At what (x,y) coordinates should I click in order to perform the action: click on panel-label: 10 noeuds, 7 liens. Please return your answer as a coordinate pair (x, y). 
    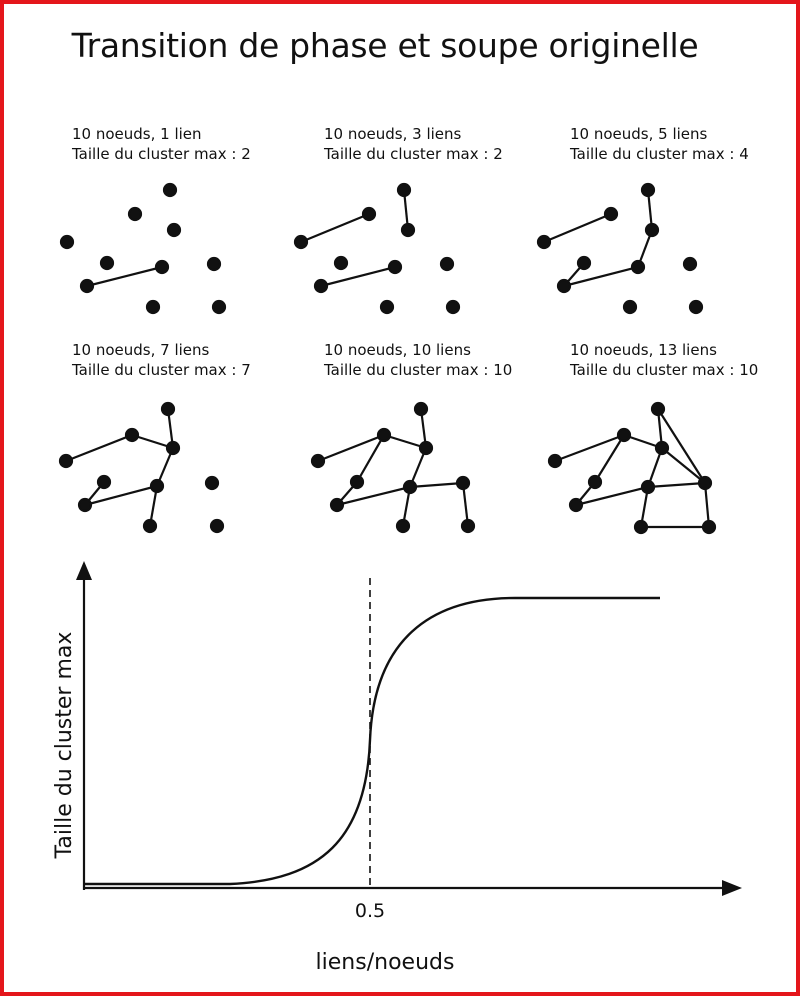
    Looking at the image, I should click on (141, 350).